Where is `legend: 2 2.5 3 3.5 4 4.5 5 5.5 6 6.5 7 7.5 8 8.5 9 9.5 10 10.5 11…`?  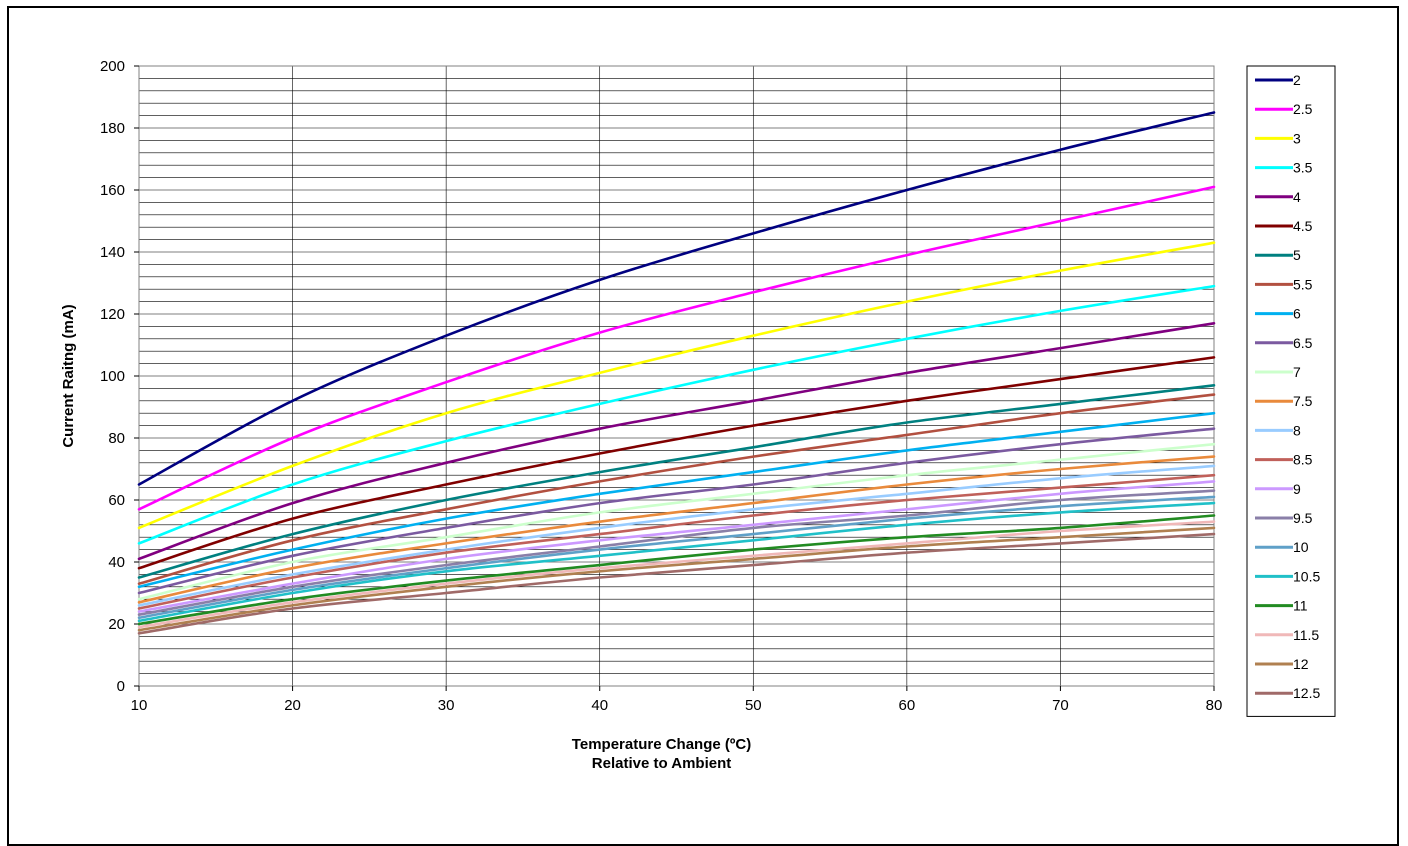 legend: 2 2.5 3 3.5 4 4.5 5 5.5 6 6.5 7 7.5 8 8.5 9 9.5 10 10.5 11… is located at coordinates (1291, 391).